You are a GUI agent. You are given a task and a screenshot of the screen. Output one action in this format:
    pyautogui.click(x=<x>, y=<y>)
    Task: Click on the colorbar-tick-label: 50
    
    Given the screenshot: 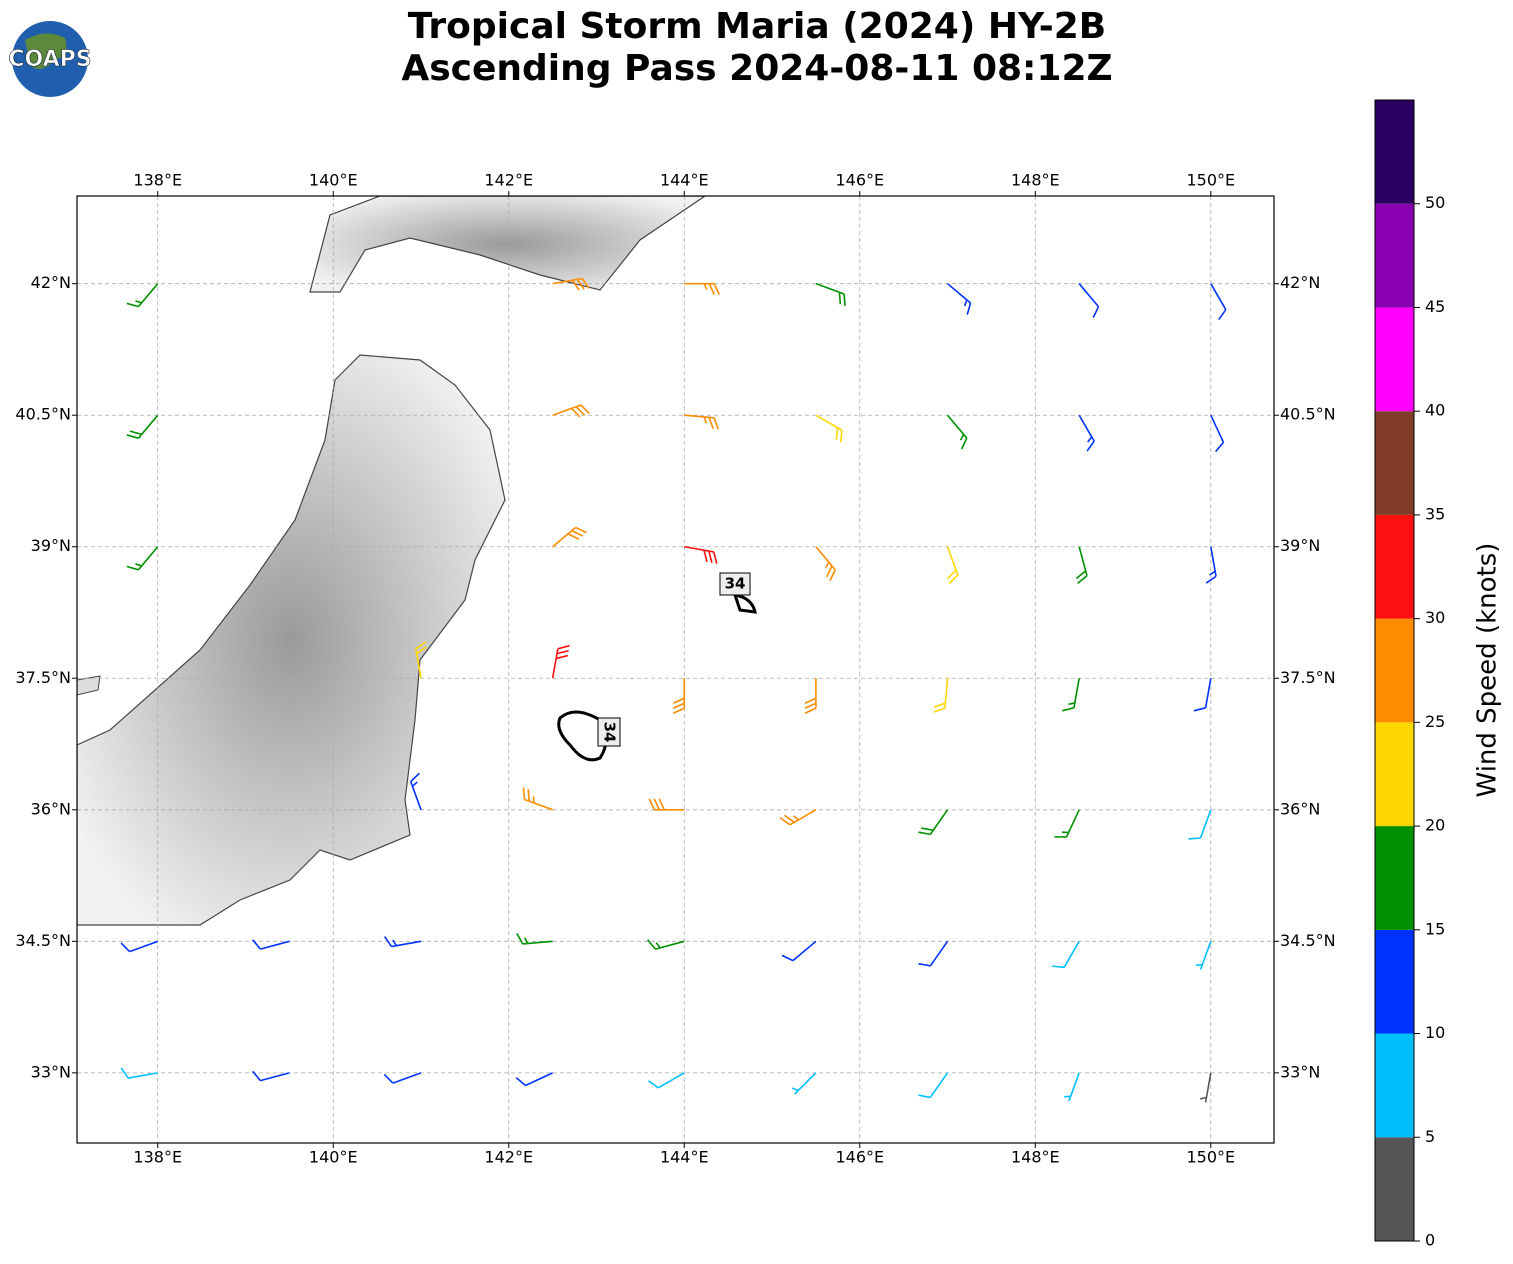 What is the action you would take?
    pyautogui.click(x=1435, y=202)
    